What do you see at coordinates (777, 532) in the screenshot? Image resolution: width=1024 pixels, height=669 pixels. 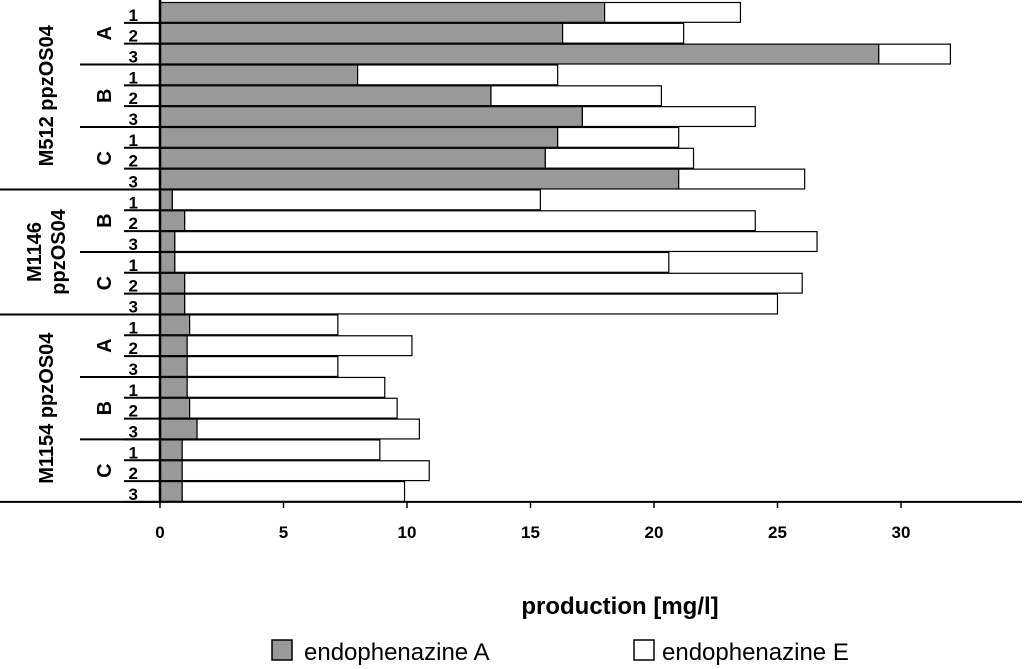 I see `x-tick-label: 25` at bounding box center [777, 532].